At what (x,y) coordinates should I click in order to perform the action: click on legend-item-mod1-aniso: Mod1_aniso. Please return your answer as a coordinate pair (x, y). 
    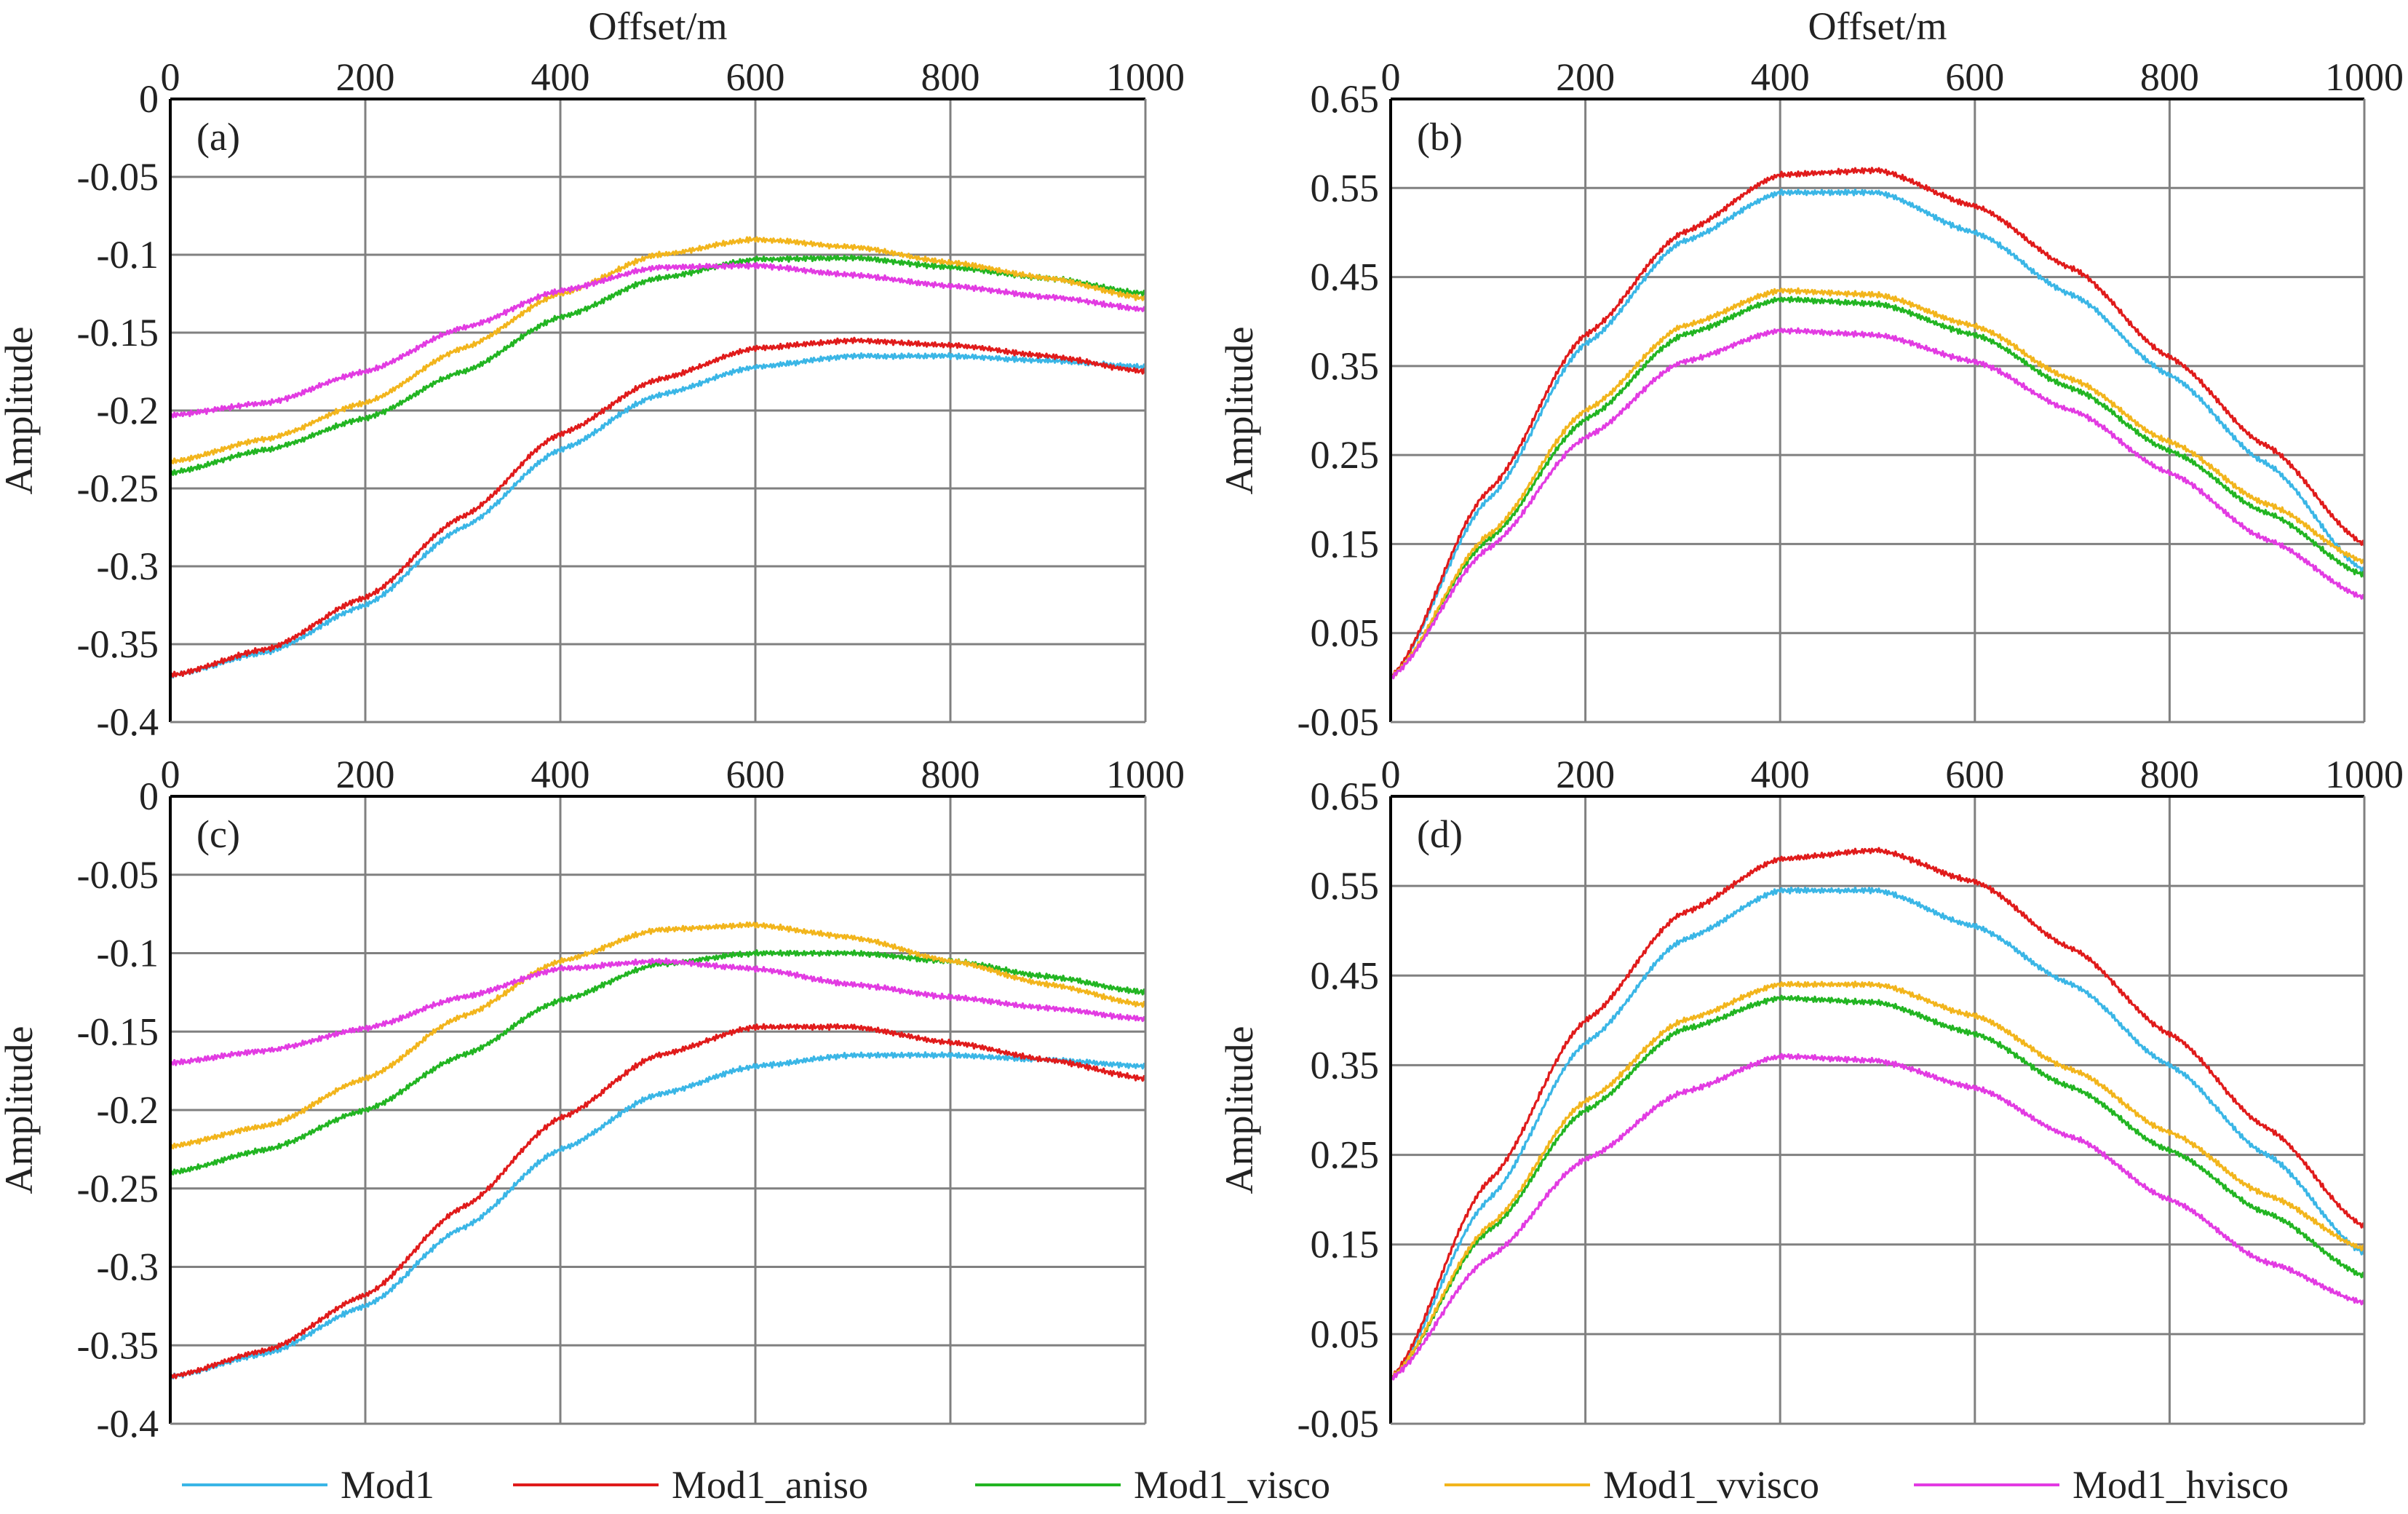
    Looking at the image, I should click on (690, 1485).